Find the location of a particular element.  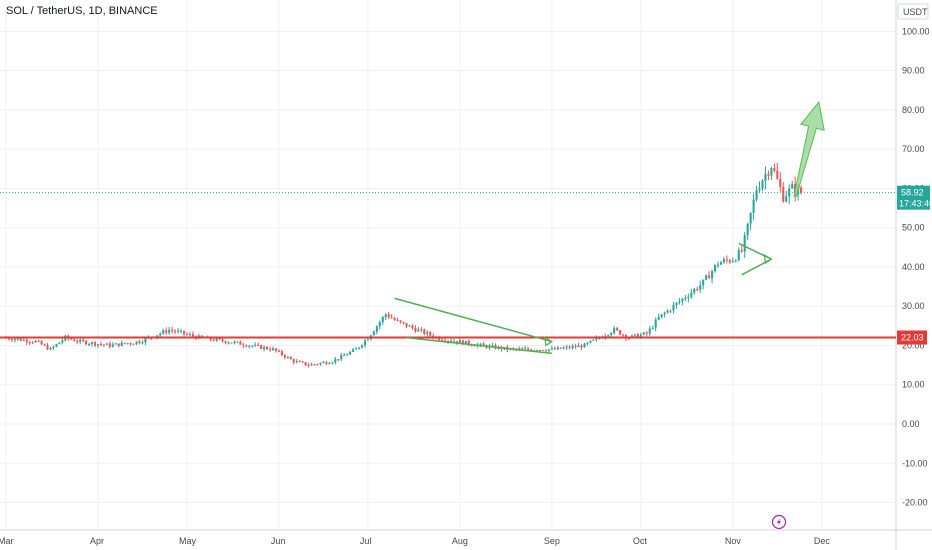

y-tick-label: -10.00 is located at coordinates (915, 463).